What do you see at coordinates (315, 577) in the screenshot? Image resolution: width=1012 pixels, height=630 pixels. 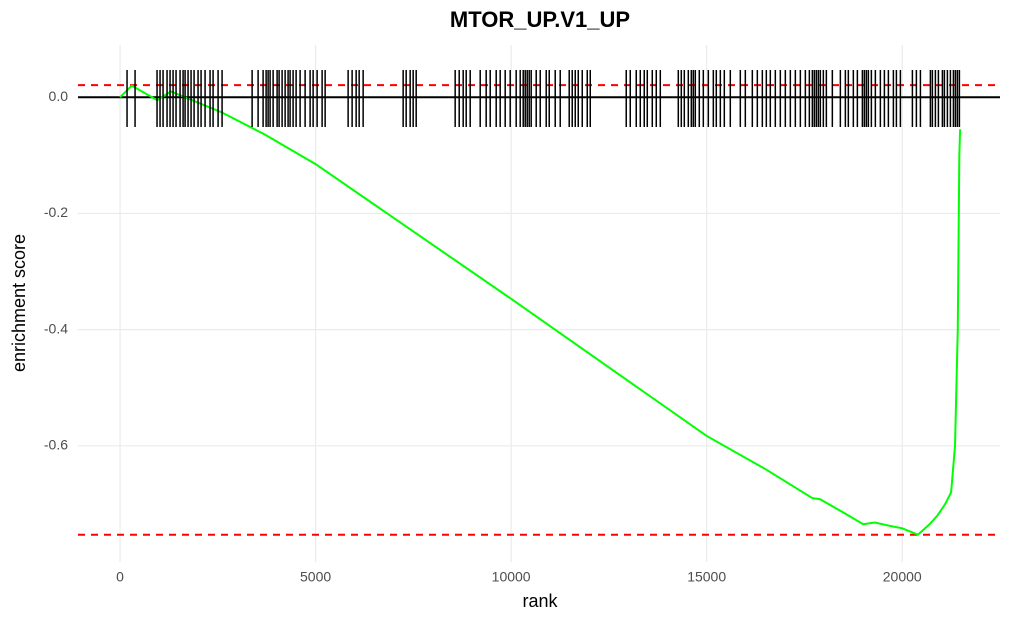 I see `x-tick-label: 5000` at bounding box center [315, 577].